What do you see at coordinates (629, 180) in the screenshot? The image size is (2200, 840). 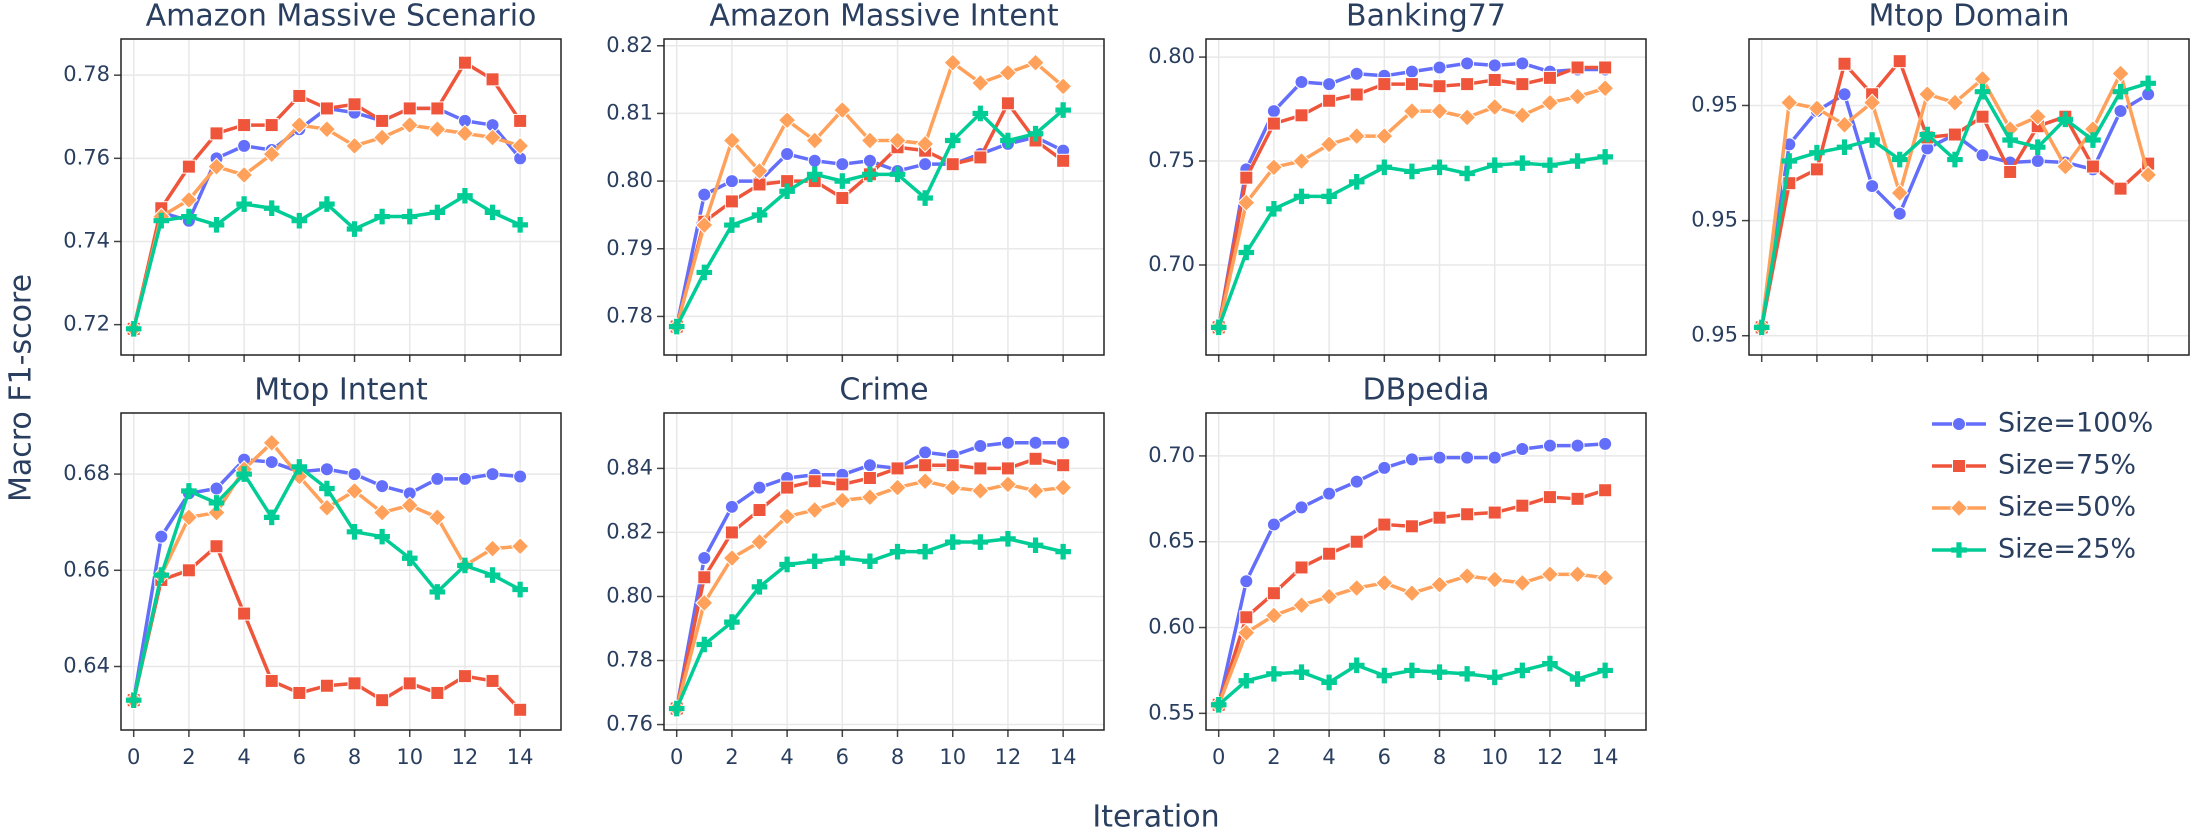 I see `y-tick-label: 0.80` at bounding box center [629, 180].